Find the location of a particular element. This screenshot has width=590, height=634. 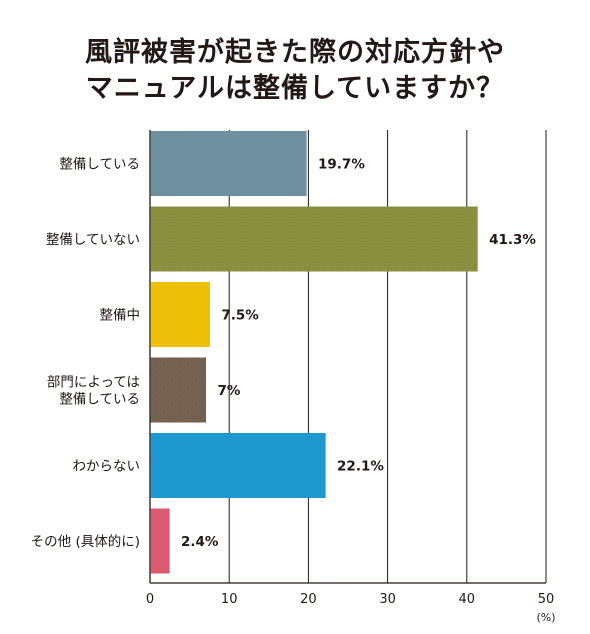

category-label-2: 整備中 is located at coordinates (120, 316).